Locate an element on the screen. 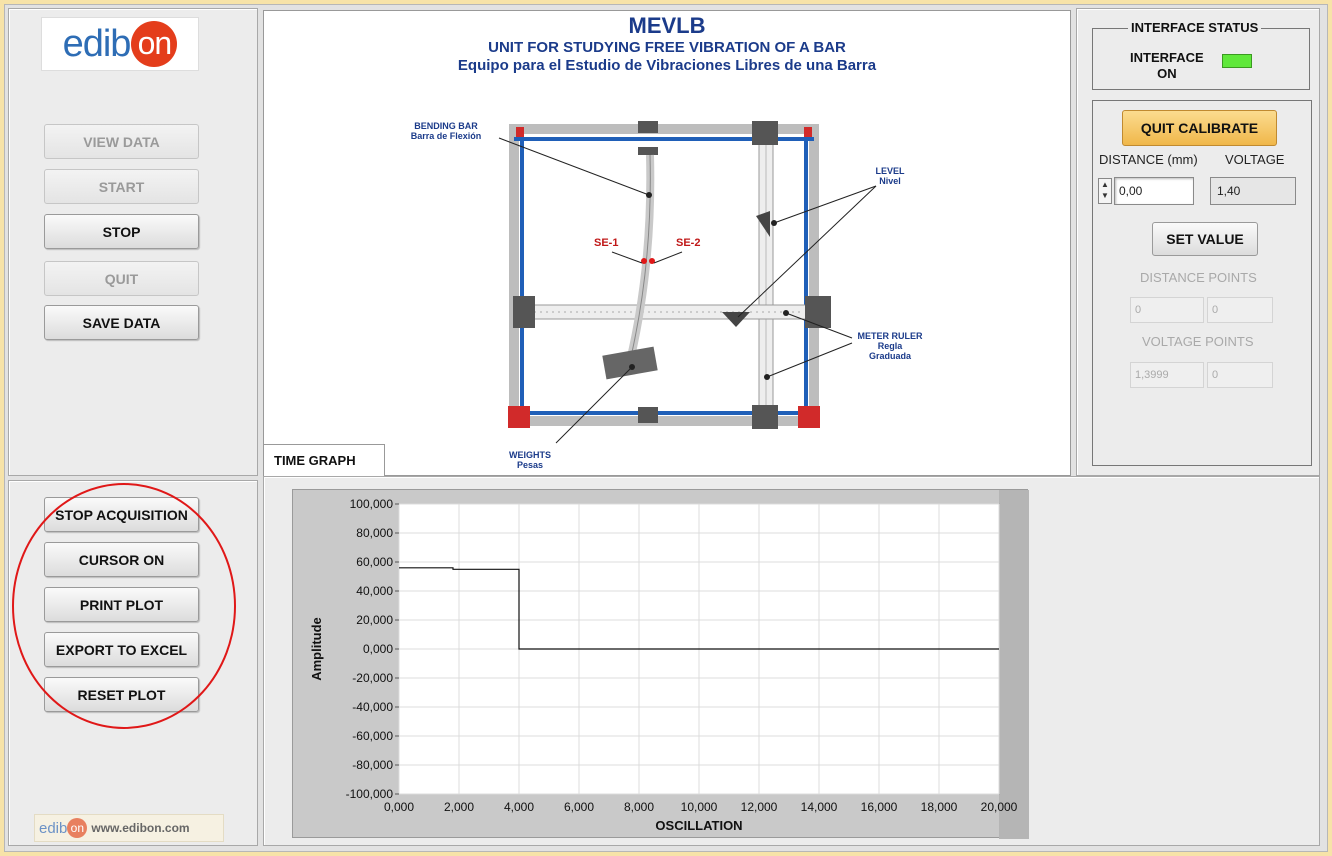  footer-logo: edib on www.edibon.com is located at coordinates (129, 828).